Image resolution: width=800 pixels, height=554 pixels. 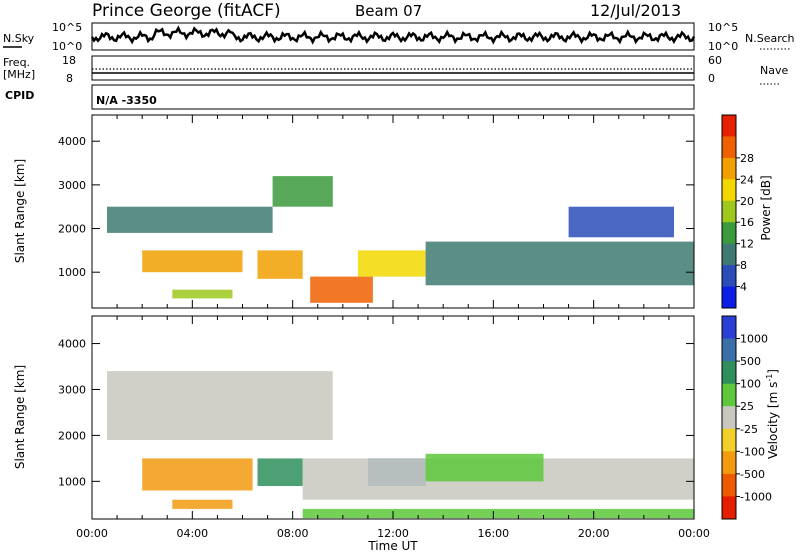 What do you see at coordinates (72, 185) in the screenshot?
I see `power-ytick-label: 3000` at bounding box center [72, 185].